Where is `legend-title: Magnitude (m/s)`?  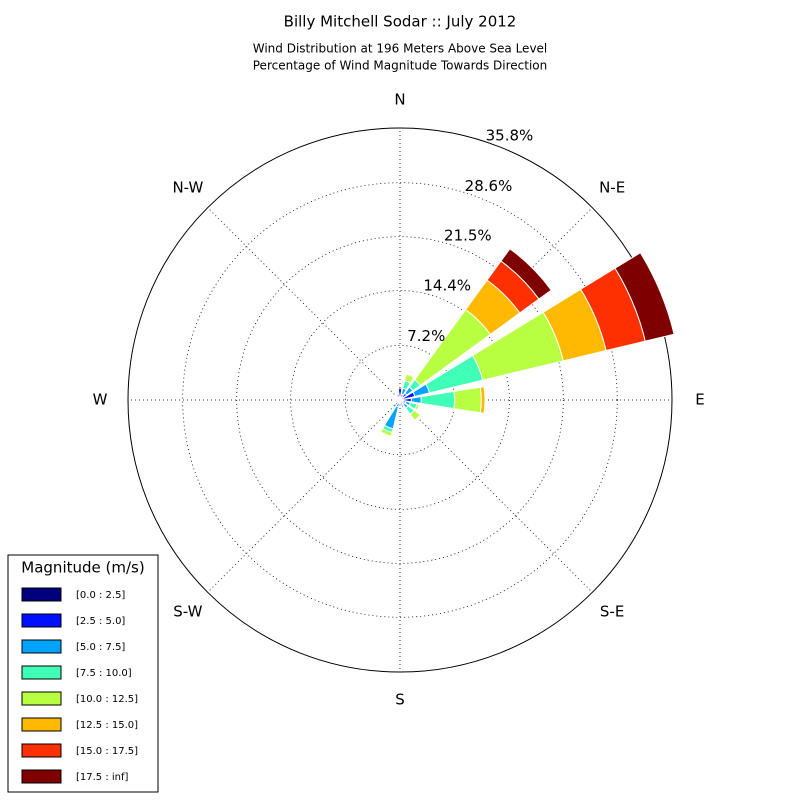 legend-title: Magnitude (m/s) is located at coordinates (82, 568).